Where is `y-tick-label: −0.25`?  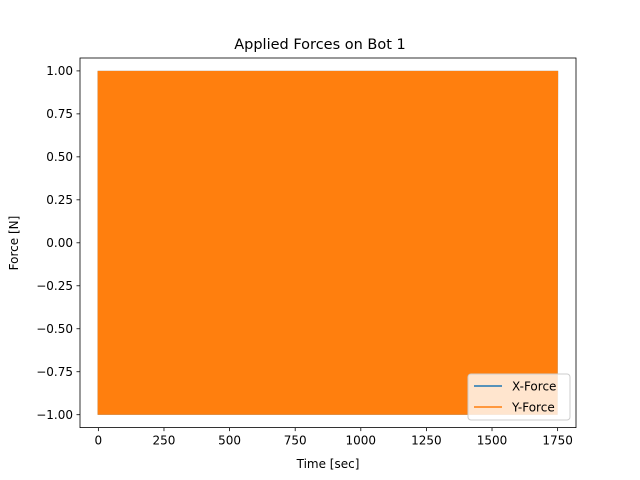
y-tick-label: −0.25 is located at coordinates (54, 286).